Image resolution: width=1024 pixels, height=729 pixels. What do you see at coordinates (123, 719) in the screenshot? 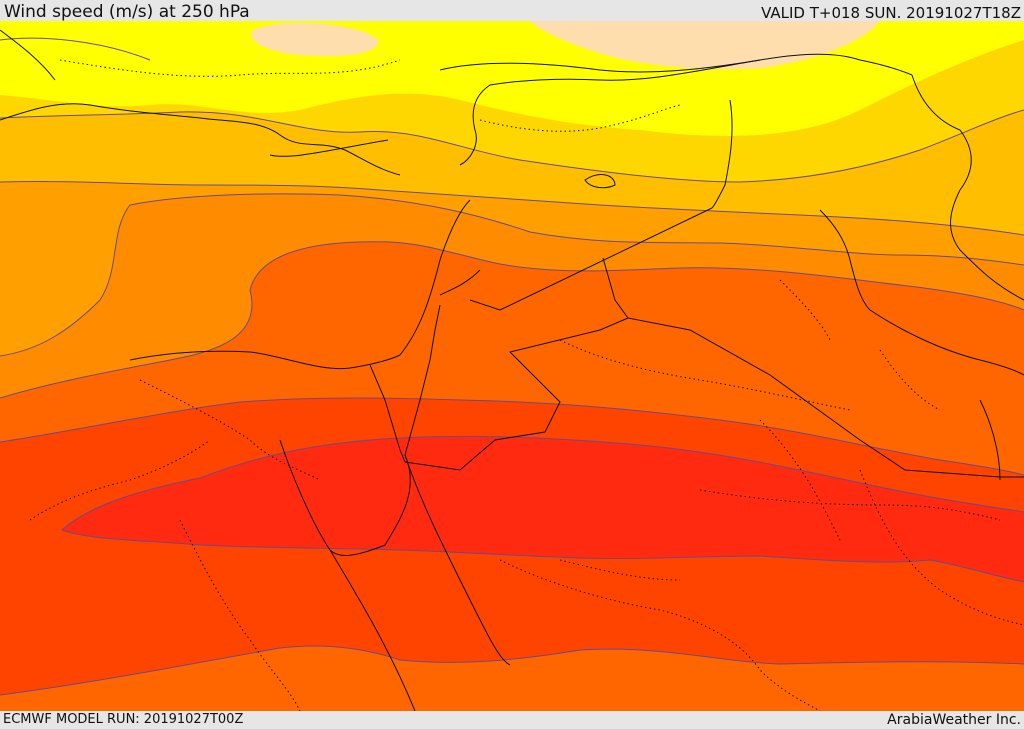
I see `model-run-label: ECMWF MODEL RUN: 20191027T00Z` at bounding box center [123, 719].